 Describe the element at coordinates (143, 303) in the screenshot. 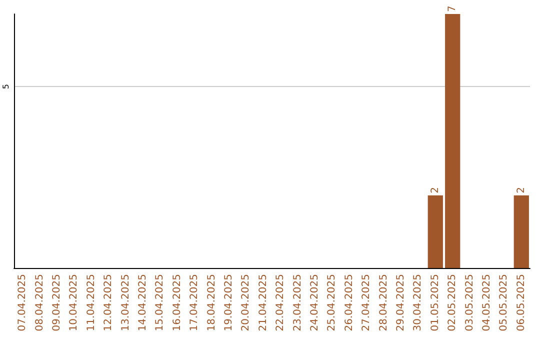

I see `x-tick-label: 14.04.2025` at that location.